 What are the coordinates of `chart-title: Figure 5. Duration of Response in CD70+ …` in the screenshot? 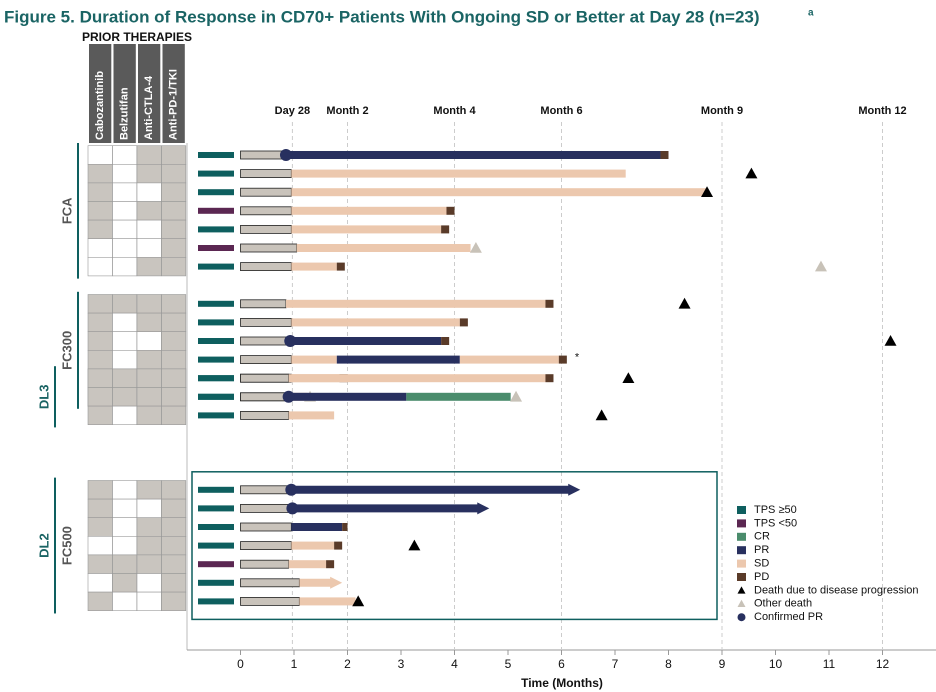 It's located at (382, 16).